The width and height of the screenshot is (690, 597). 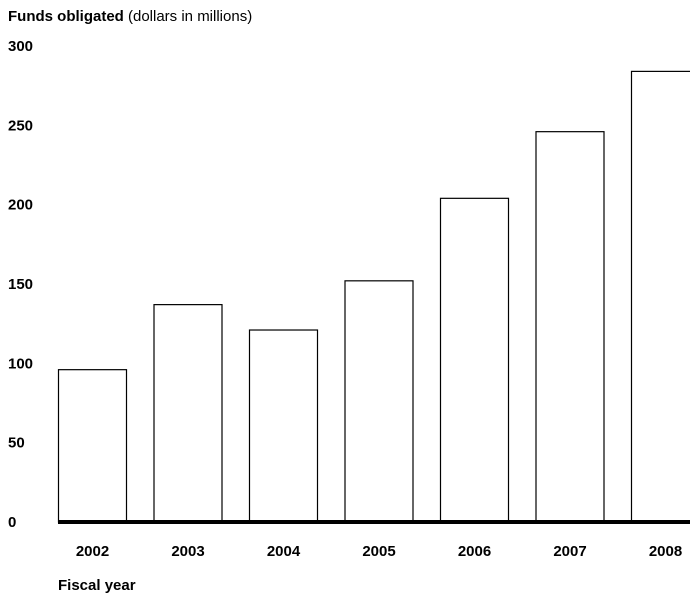 What do you see at coordinates (570, 327) in the screenshot?
I see `bar-2007` at bounding box center [570, 327].